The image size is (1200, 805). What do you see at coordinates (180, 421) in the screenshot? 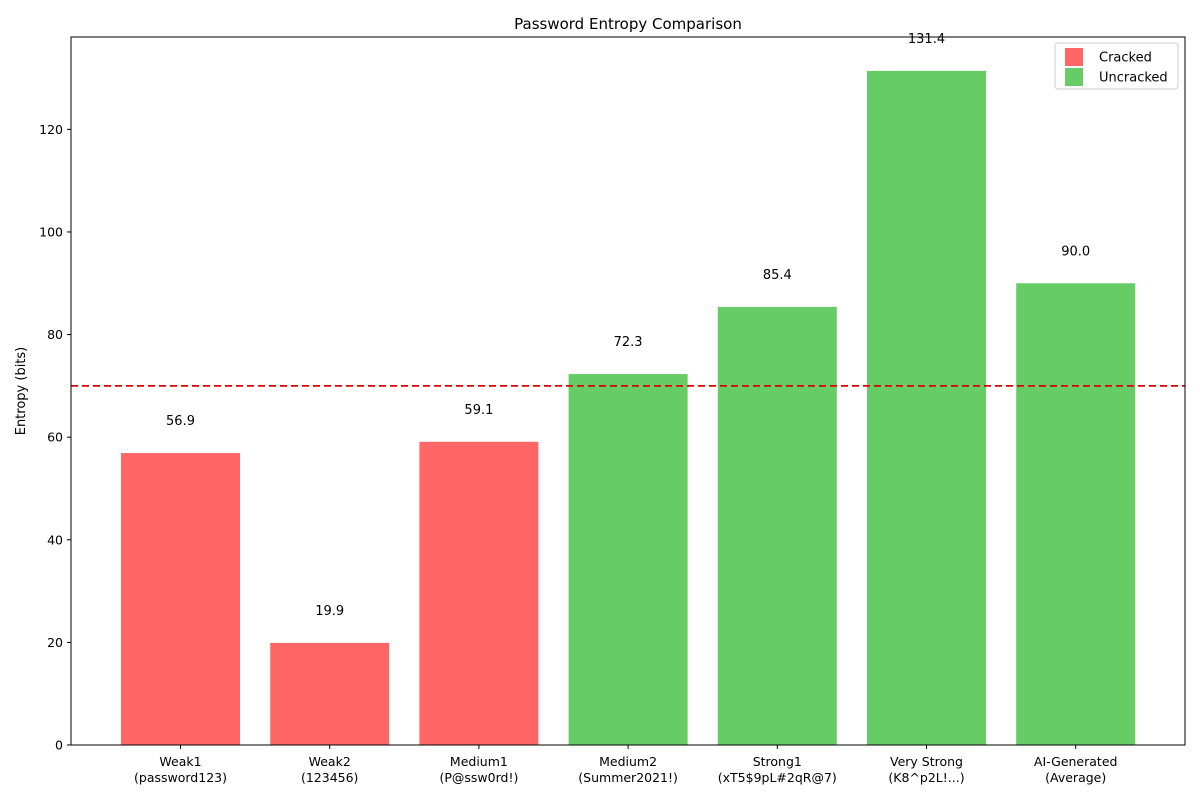
I see `value-label-0: 56.9` at bounding box center [180, 421].